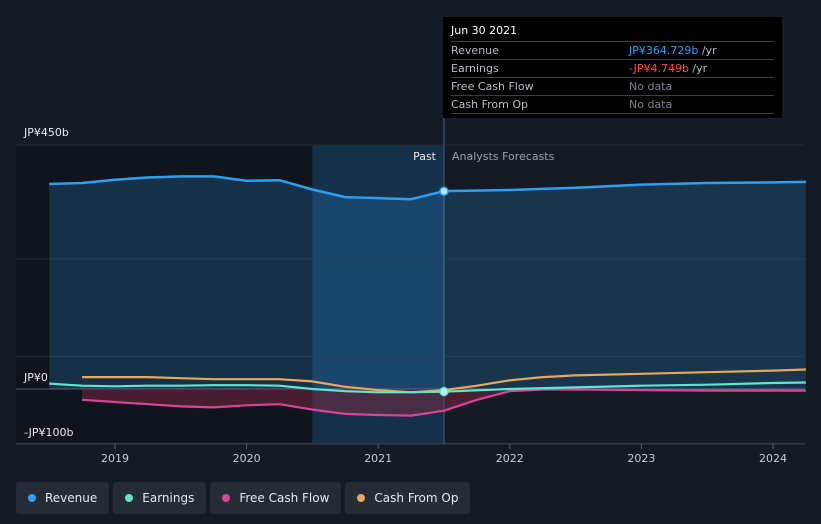 The image size is (821, 524). I want to click on free-cash-flow-area, so click(312, 402).